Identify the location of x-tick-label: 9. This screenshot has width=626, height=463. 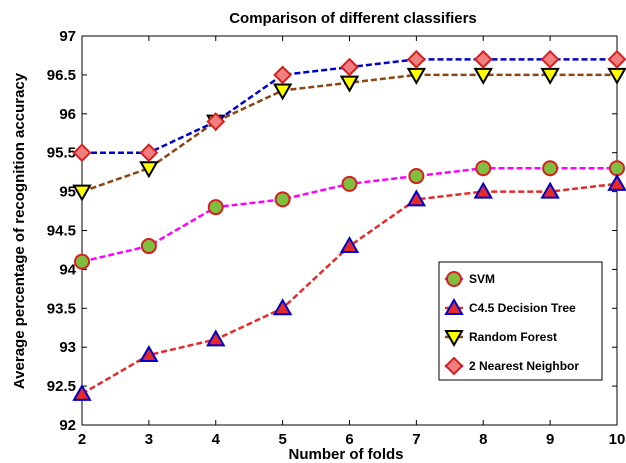
(550, 439).